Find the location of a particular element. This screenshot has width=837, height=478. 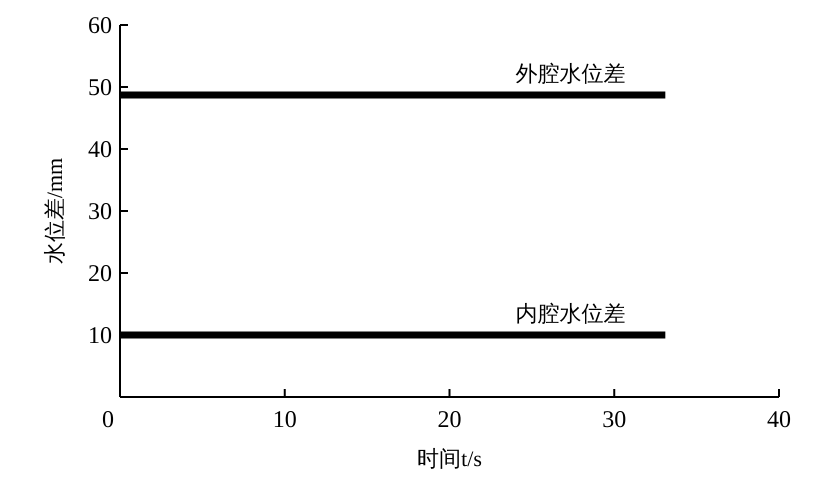

y-tick-label: 30 is located at coordinates (100, 212).